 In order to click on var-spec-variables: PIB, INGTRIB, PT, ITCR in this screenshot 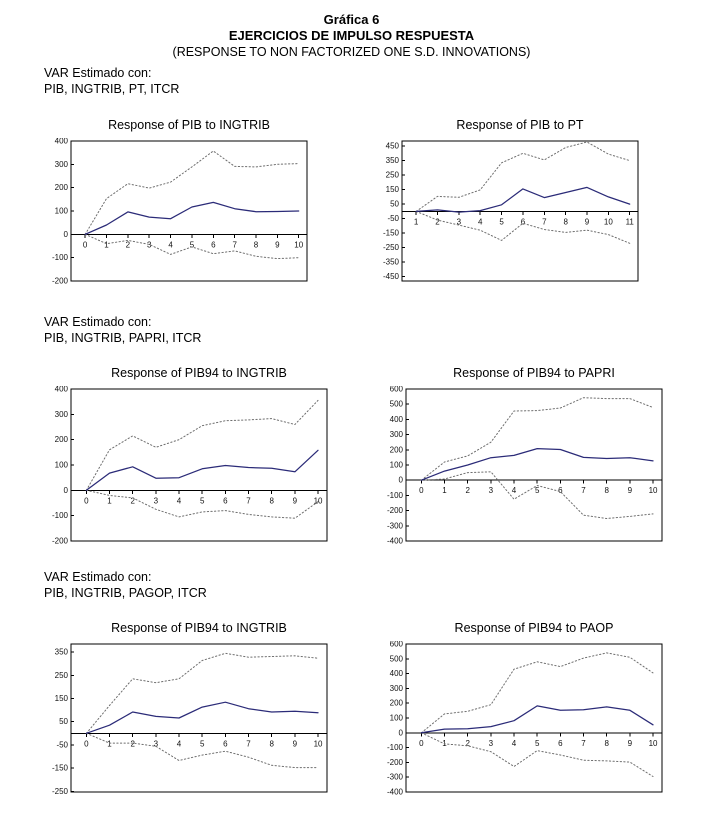, I will do `click(112, 89)`.